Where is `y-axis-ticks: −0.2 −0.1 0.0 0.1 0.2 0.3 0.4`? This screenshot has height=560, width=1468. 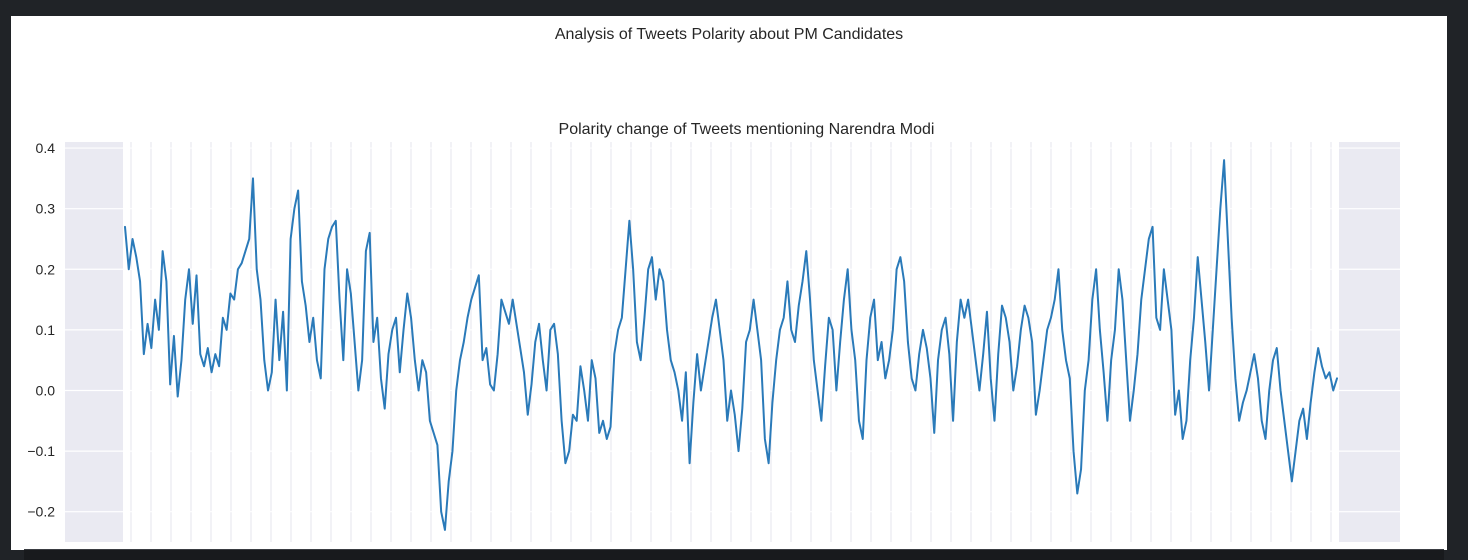
y-axis-ticks: −0.2 −0.1 0.0 0.1 0.2 0.3 0.4 is located at coordinates (41, 330).